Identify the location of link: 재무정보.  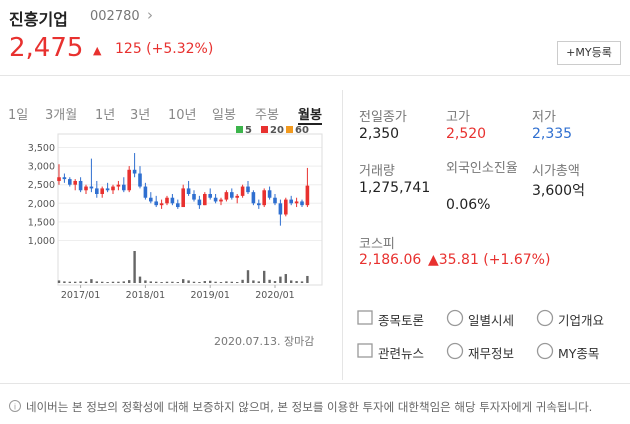
(491, 353).